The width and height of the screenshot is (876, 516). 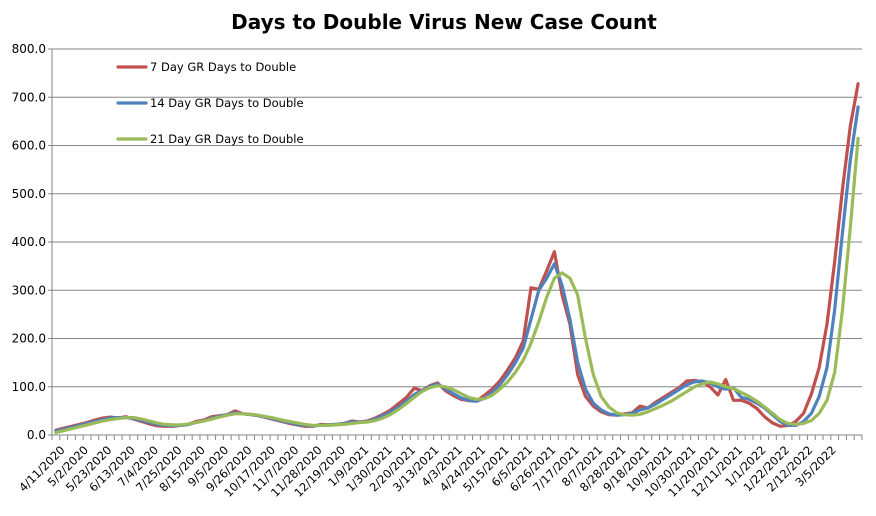 I want to click on y-tick-label: 300.0, so click(x=29, y=290).